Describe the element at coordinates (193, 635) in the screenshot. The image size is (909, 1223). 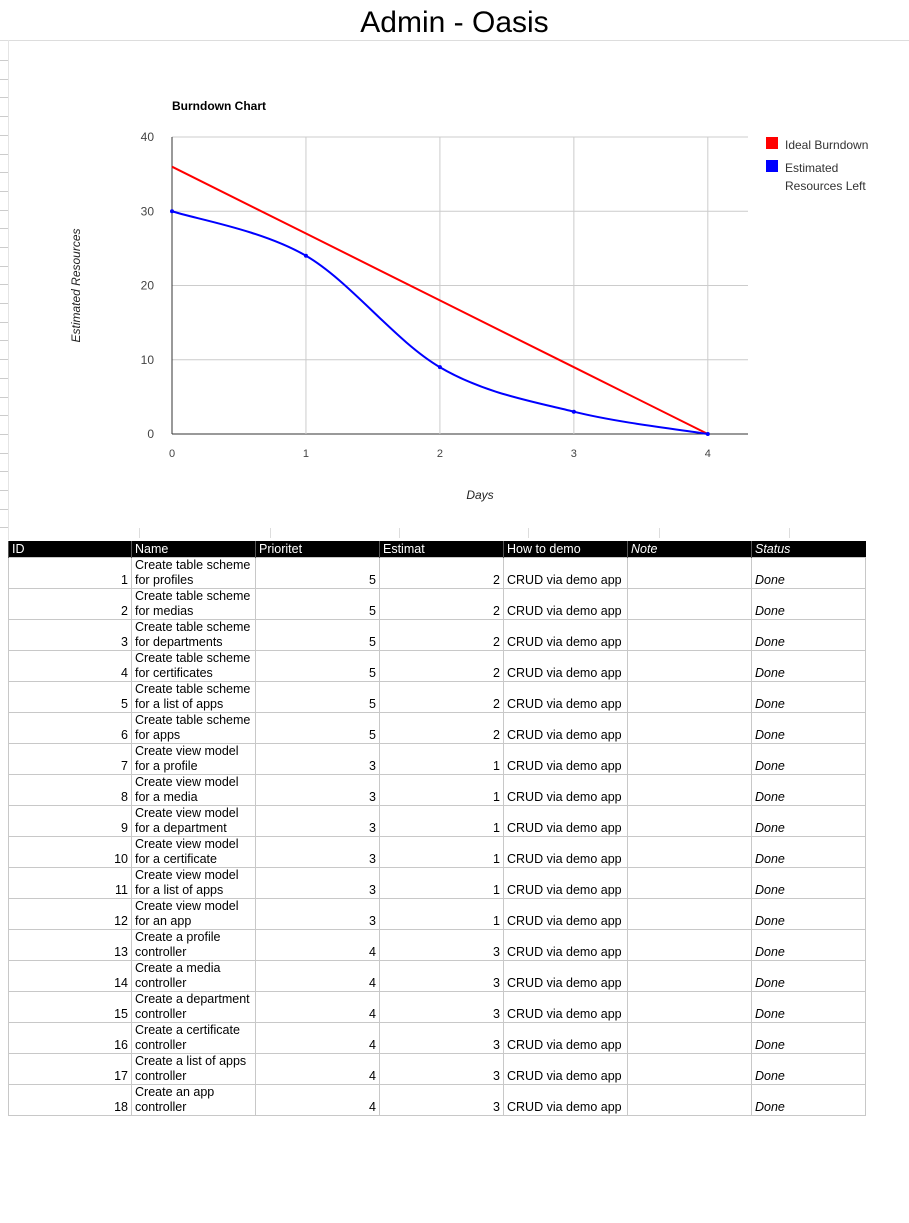
I see `cell-name: Create table scheme for departments` at that location.